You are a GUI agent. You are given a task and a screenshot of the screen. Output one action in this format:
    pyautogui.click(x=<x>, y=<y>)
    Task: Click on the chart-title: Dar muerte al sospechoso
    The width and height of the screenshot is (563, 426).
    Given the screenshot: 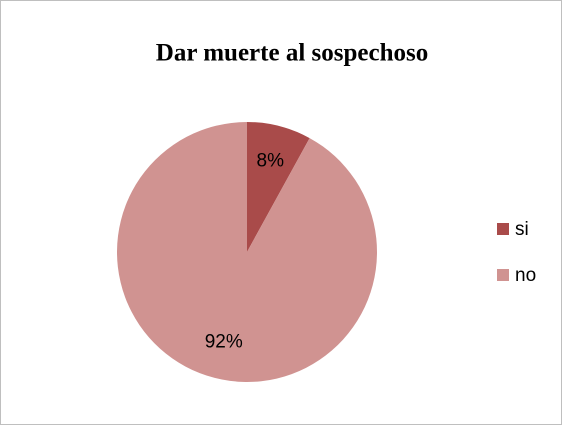 What is the action you would take?
    pyautogui.click(x=292, y=53)
    